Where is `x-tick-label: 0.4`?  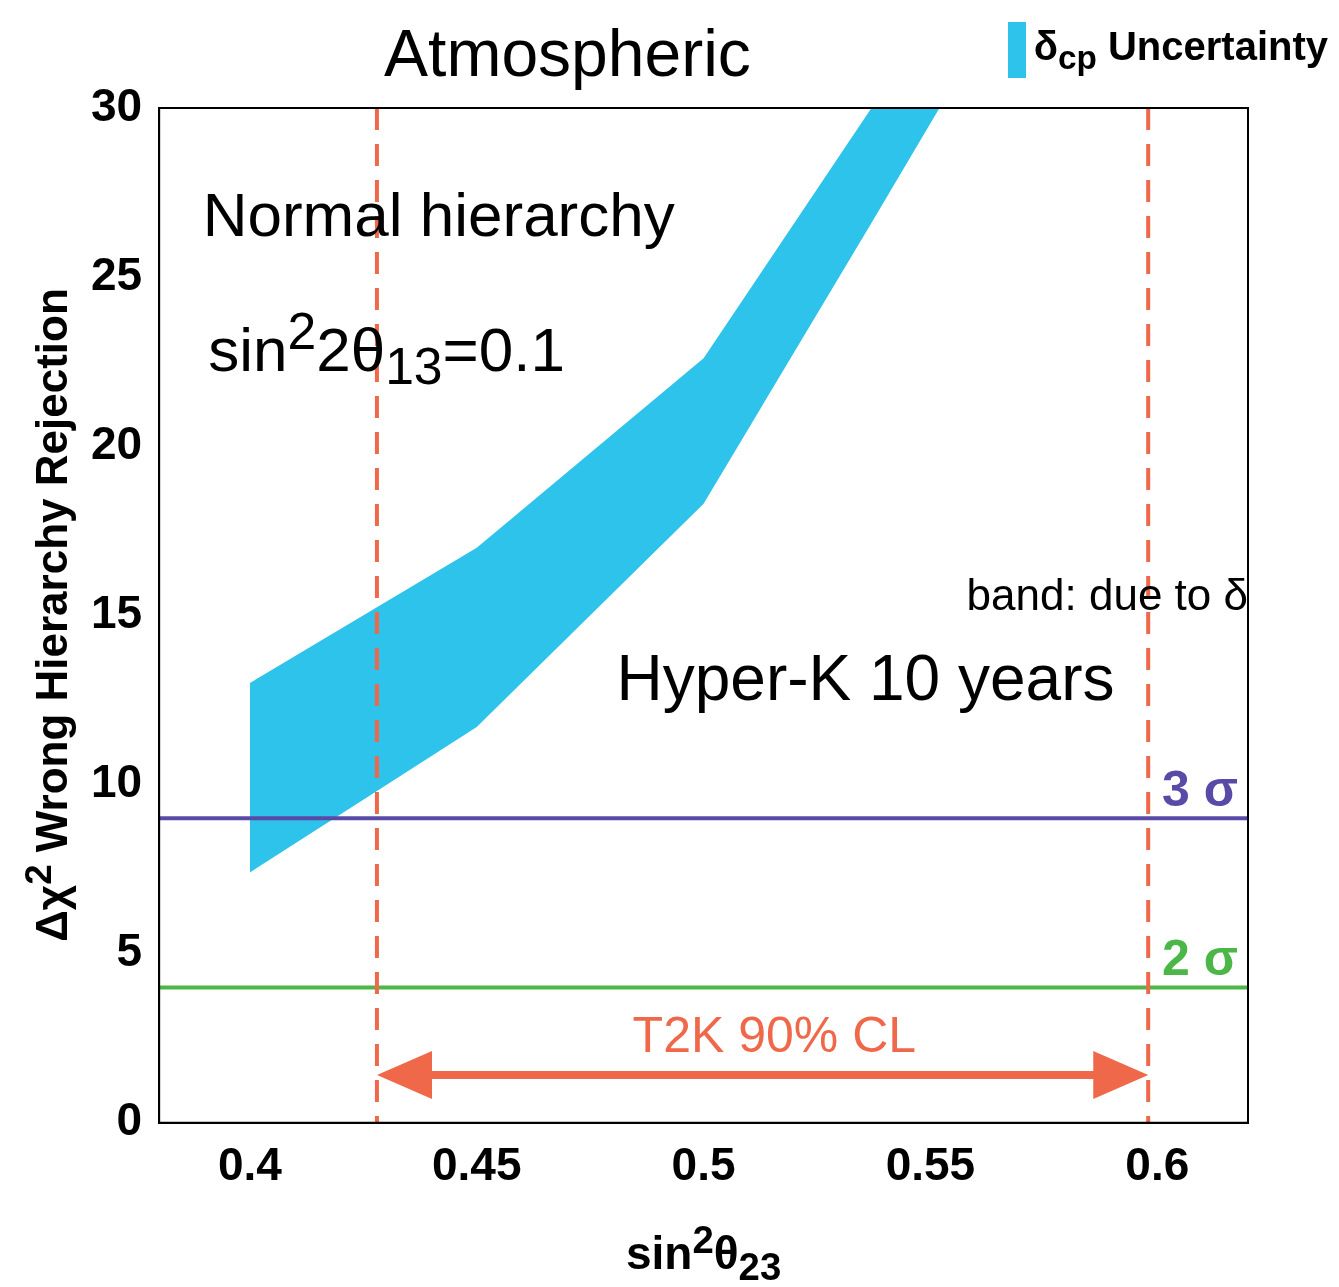
x-tick-label: 0.4 is located at coordinates (250, 1164).